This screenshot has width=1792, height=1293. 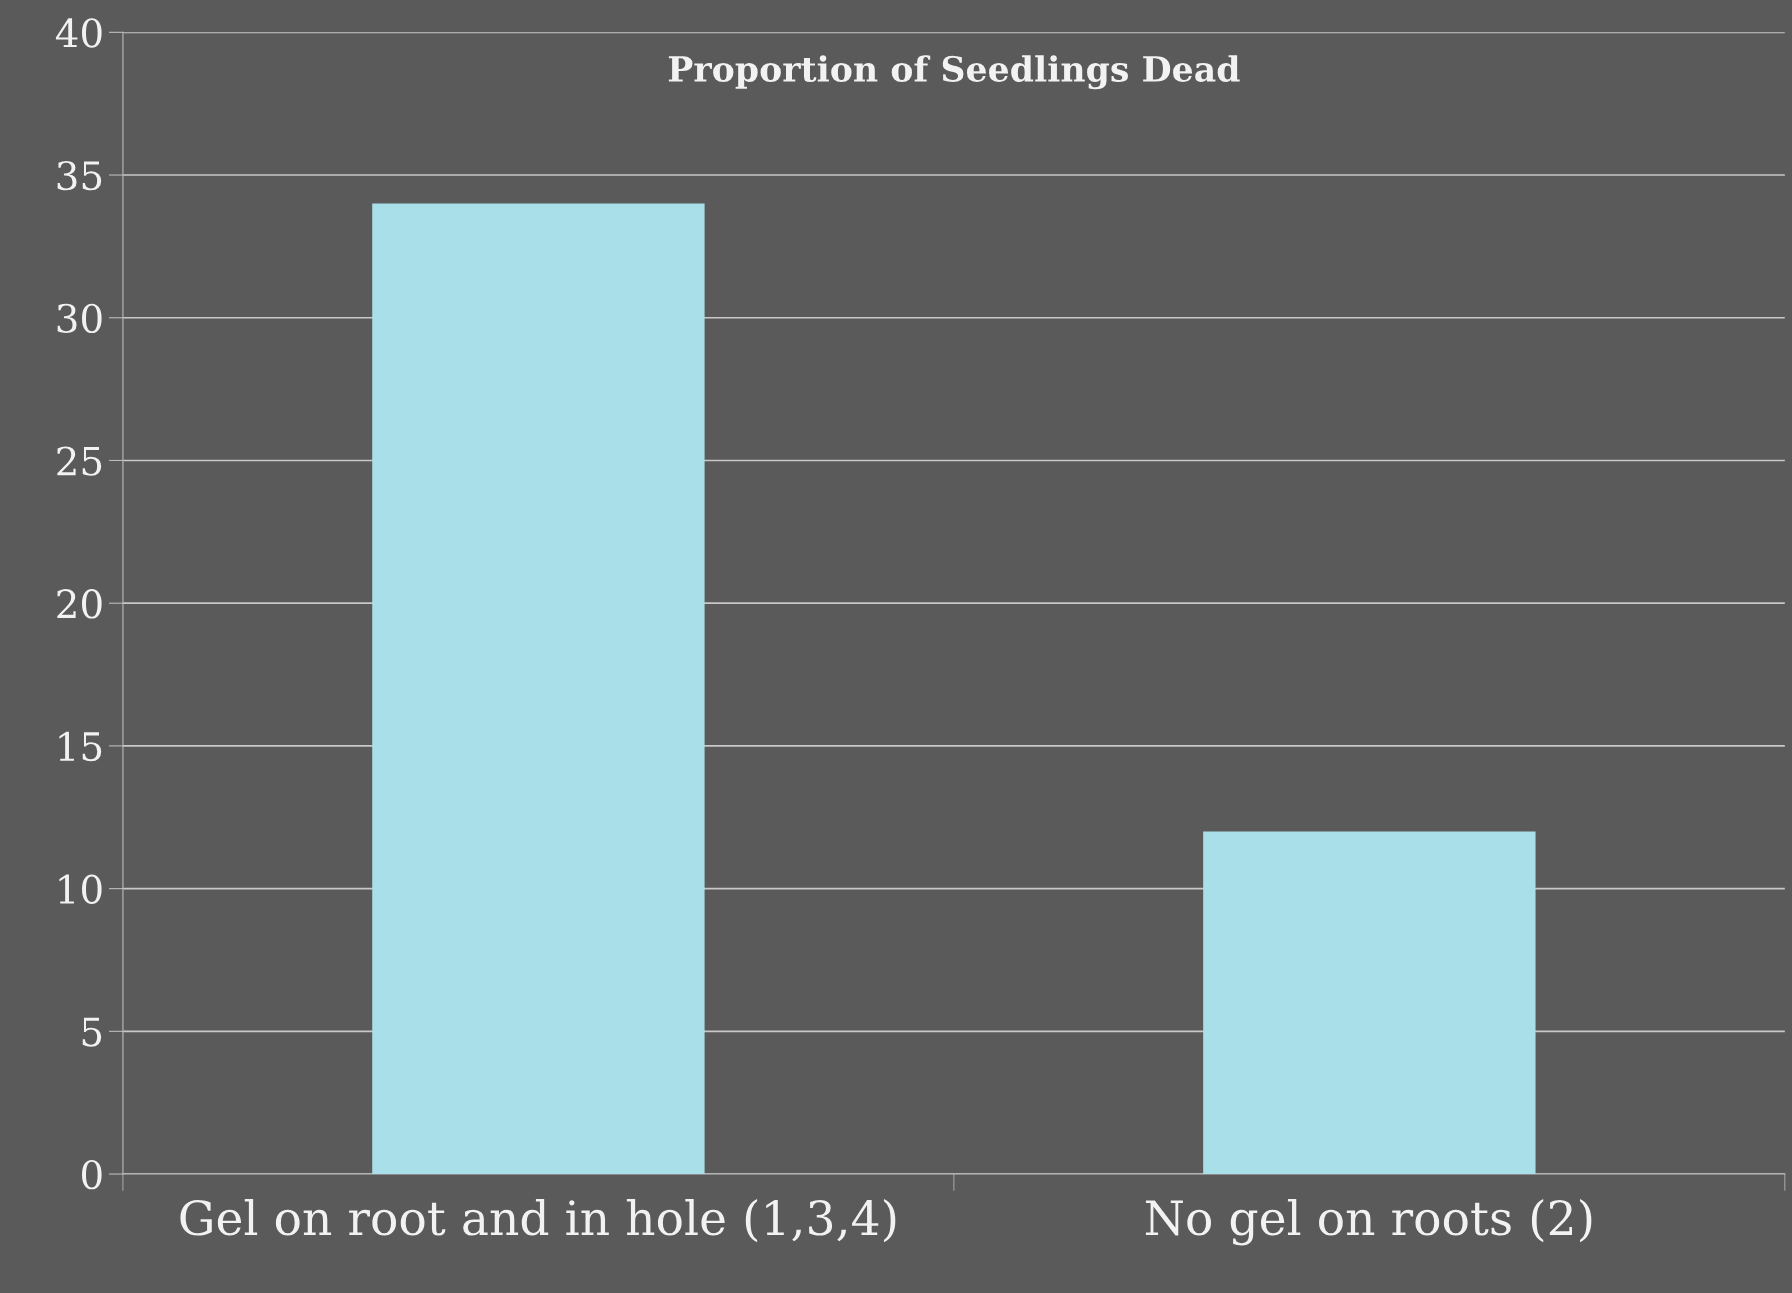 I want to click on y-tick-label: 15, so click(x=80, y=746).